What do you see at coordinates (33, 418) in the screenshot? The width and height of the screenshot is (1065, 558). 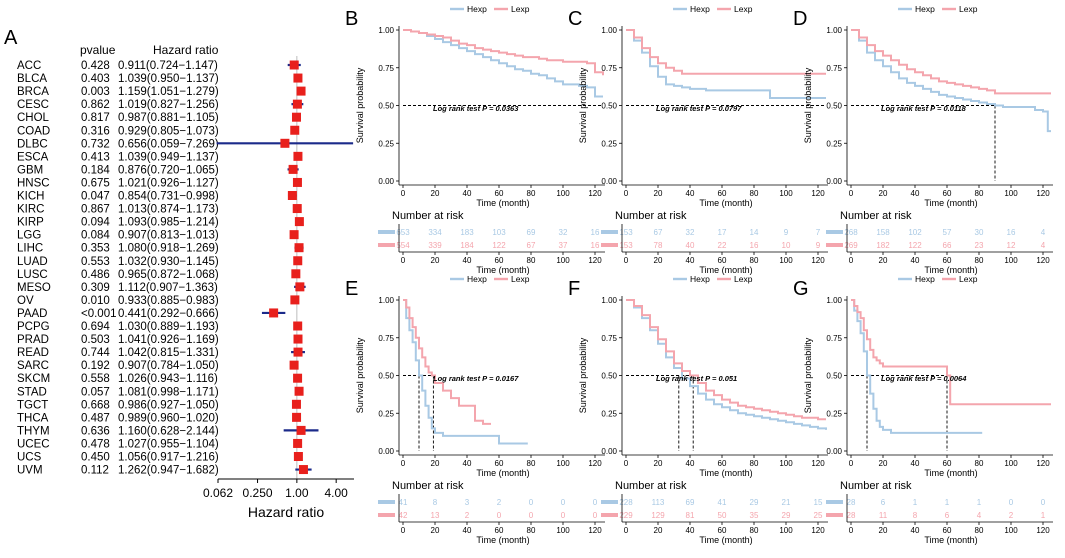 I see `cancer-label: THCA` at bounding box center [33, 418].